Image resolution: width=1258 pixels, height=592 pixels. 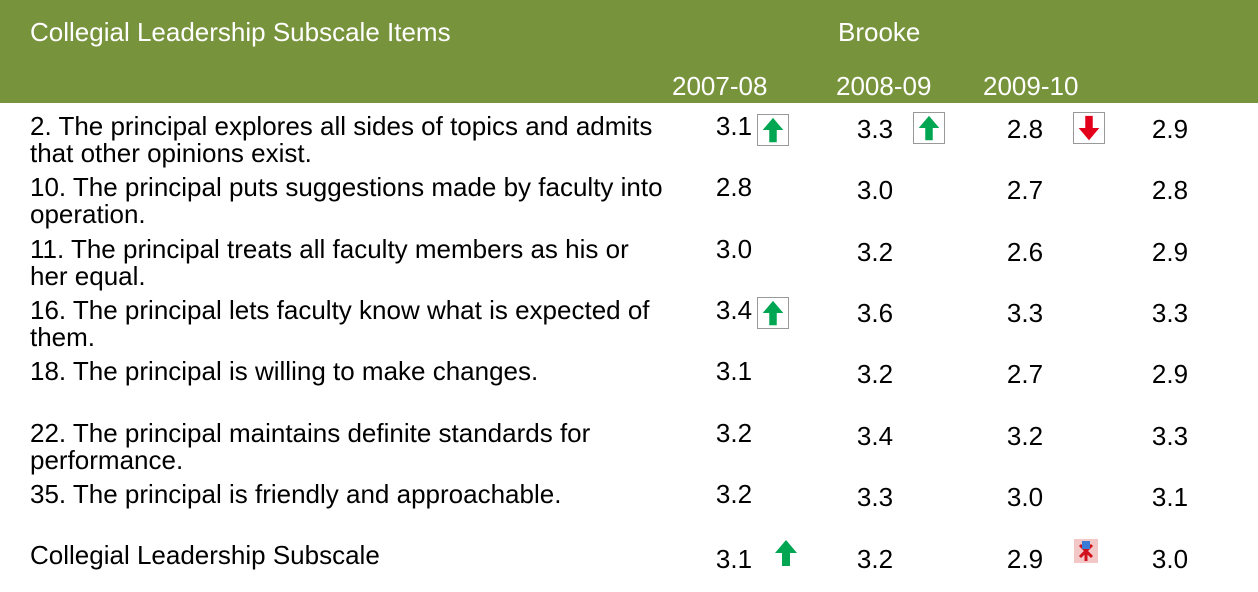 I want to click on group-label: Brooke, so click(x=879, y=32).